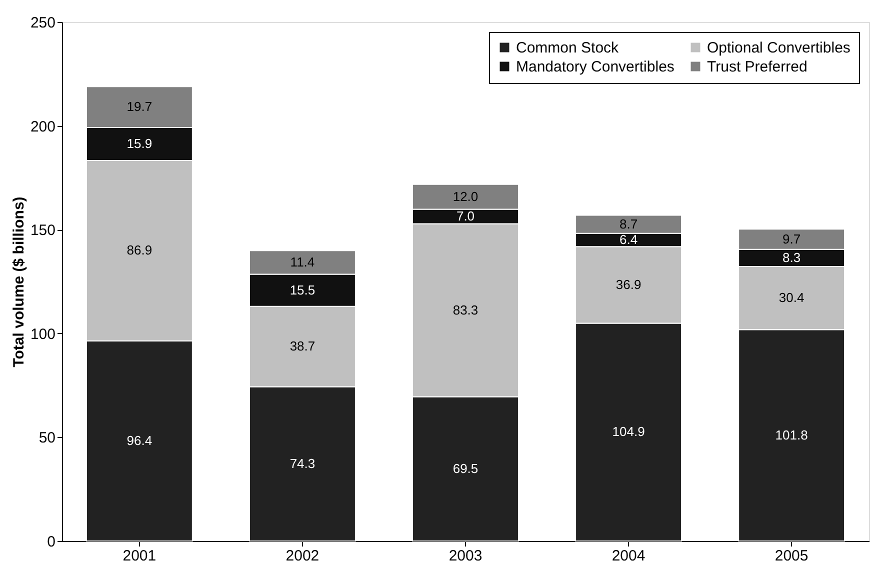 This screenshot has height=573, width=879. Describe the element at coordinates (791, 298) in the screenshot. I see `data-label: 30.4` at that location.